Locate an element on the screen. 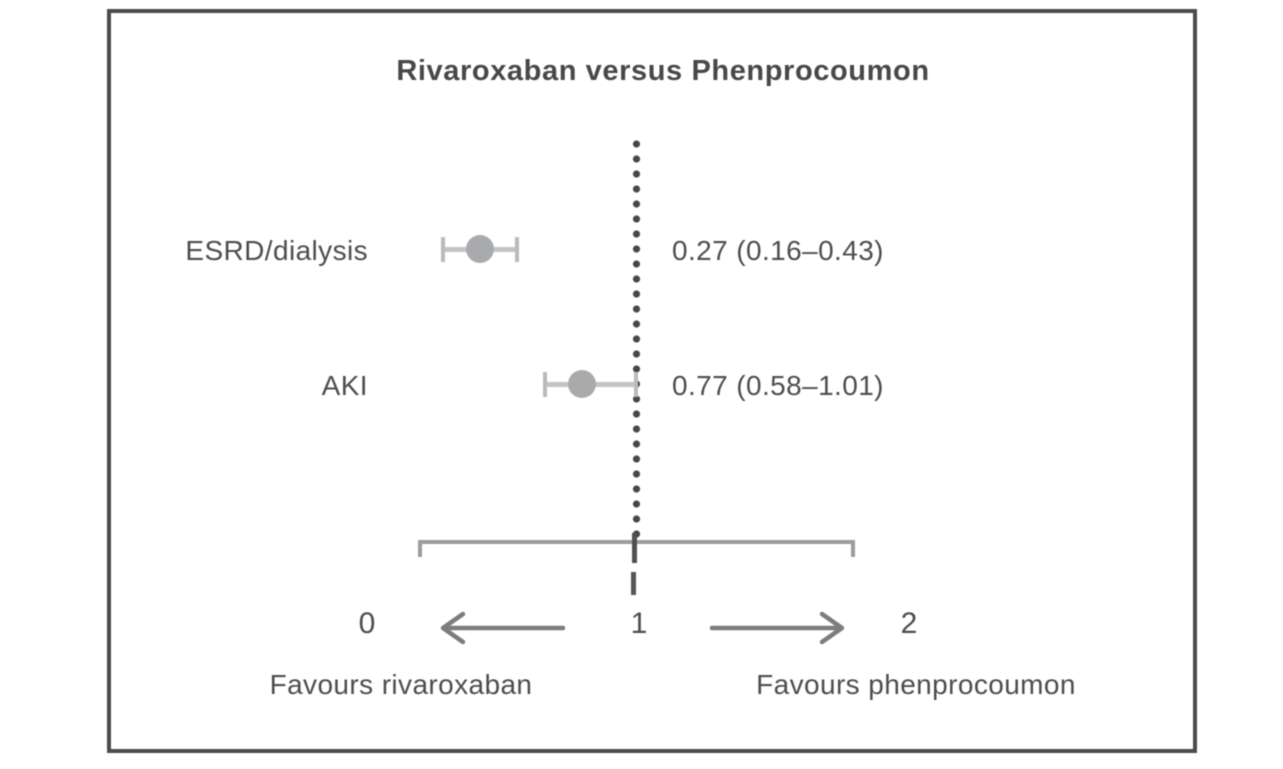 This screenshot has width=1283, height=769. x-axis-end-cap-right is located at coordinates (853, 548).